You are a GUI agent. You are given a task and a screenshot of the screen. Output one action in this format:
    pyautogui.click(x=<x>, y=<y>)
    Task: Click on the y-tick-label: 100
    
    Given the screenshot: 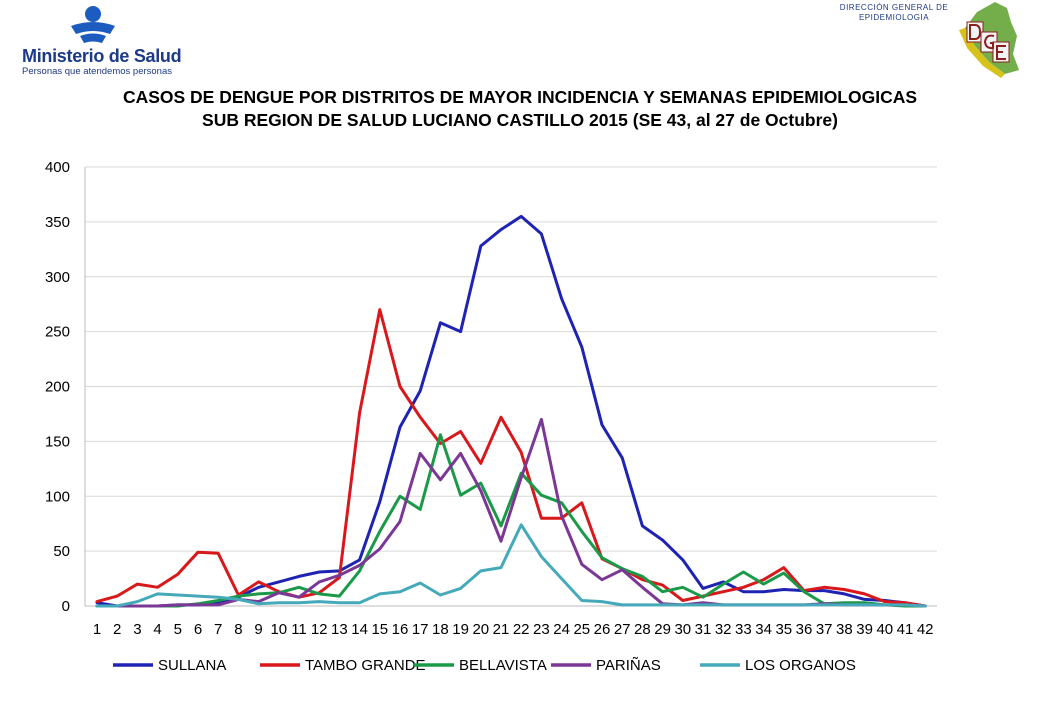 What is the action you would take?
    pyautogui.click(x=57, y=496)
    